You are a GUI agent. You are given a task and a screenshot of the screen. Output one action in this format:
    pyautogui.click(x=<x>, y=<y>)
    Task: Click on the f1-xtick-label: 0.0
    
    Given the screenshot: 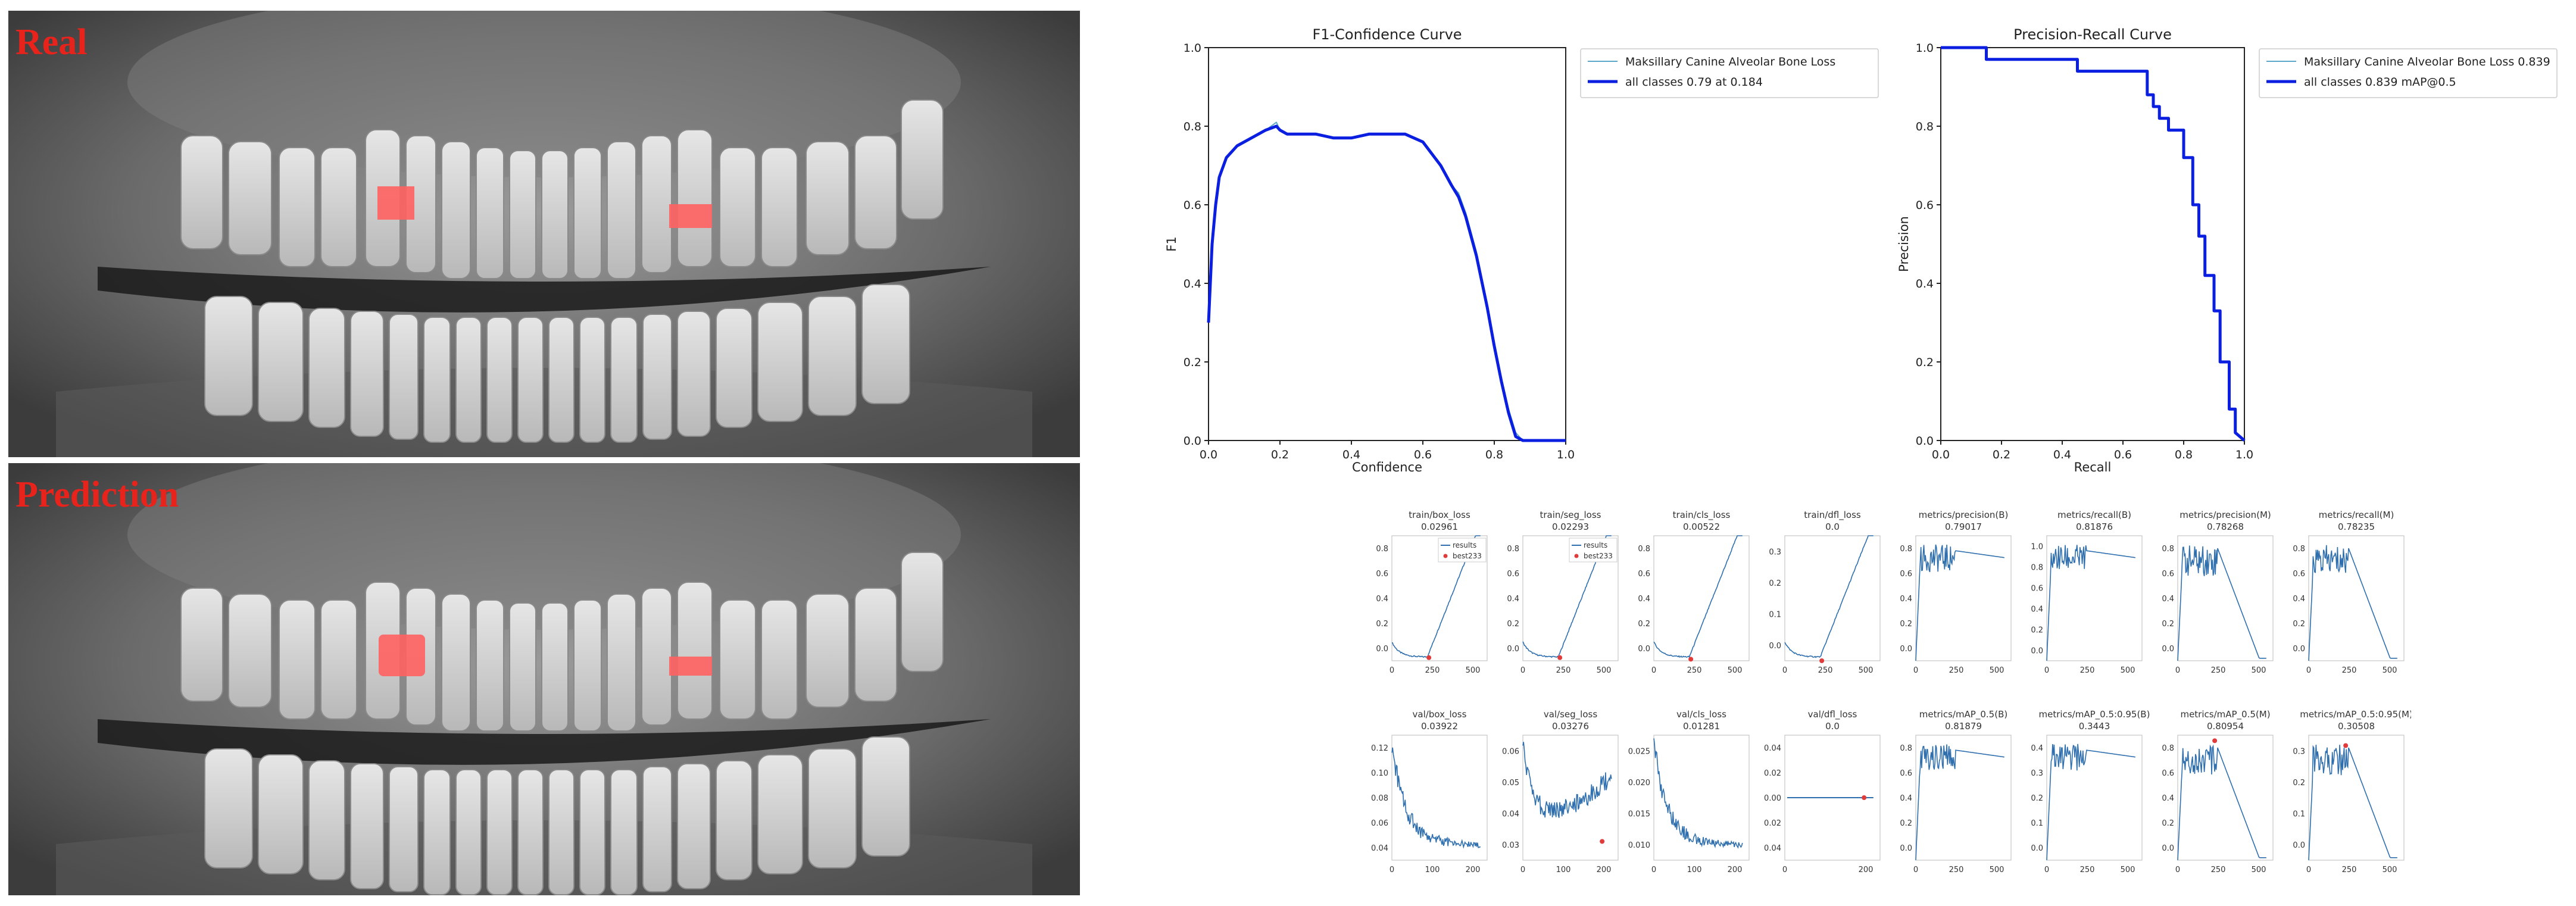 What is the action you would take?
    pyautogui.click(x=1208, y=454)
    